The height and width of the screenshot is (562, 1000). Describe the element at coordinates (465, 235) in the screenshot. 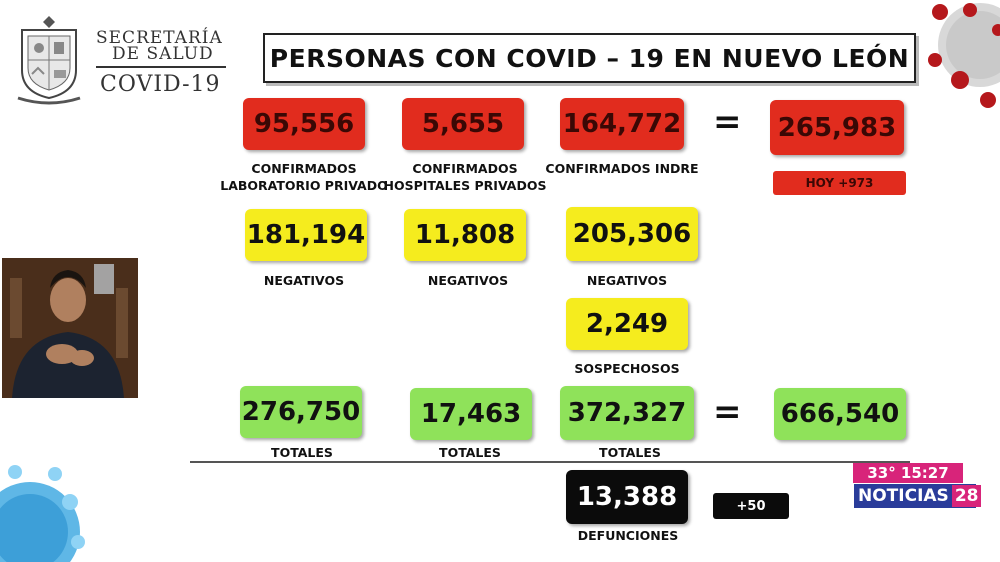

I see `negatives-hosp-privados-value: 11,808` at that location.